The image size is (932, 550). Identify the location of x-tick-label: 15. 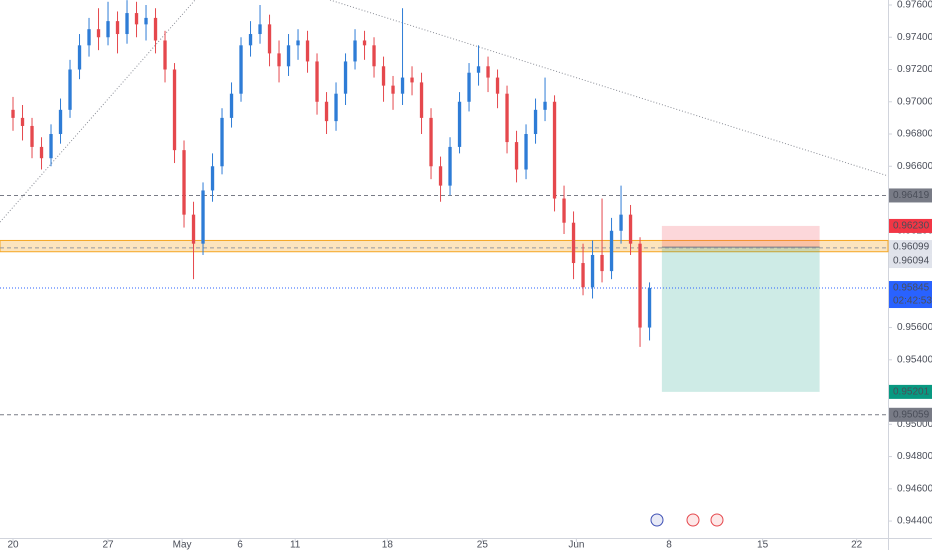
(763, 545).